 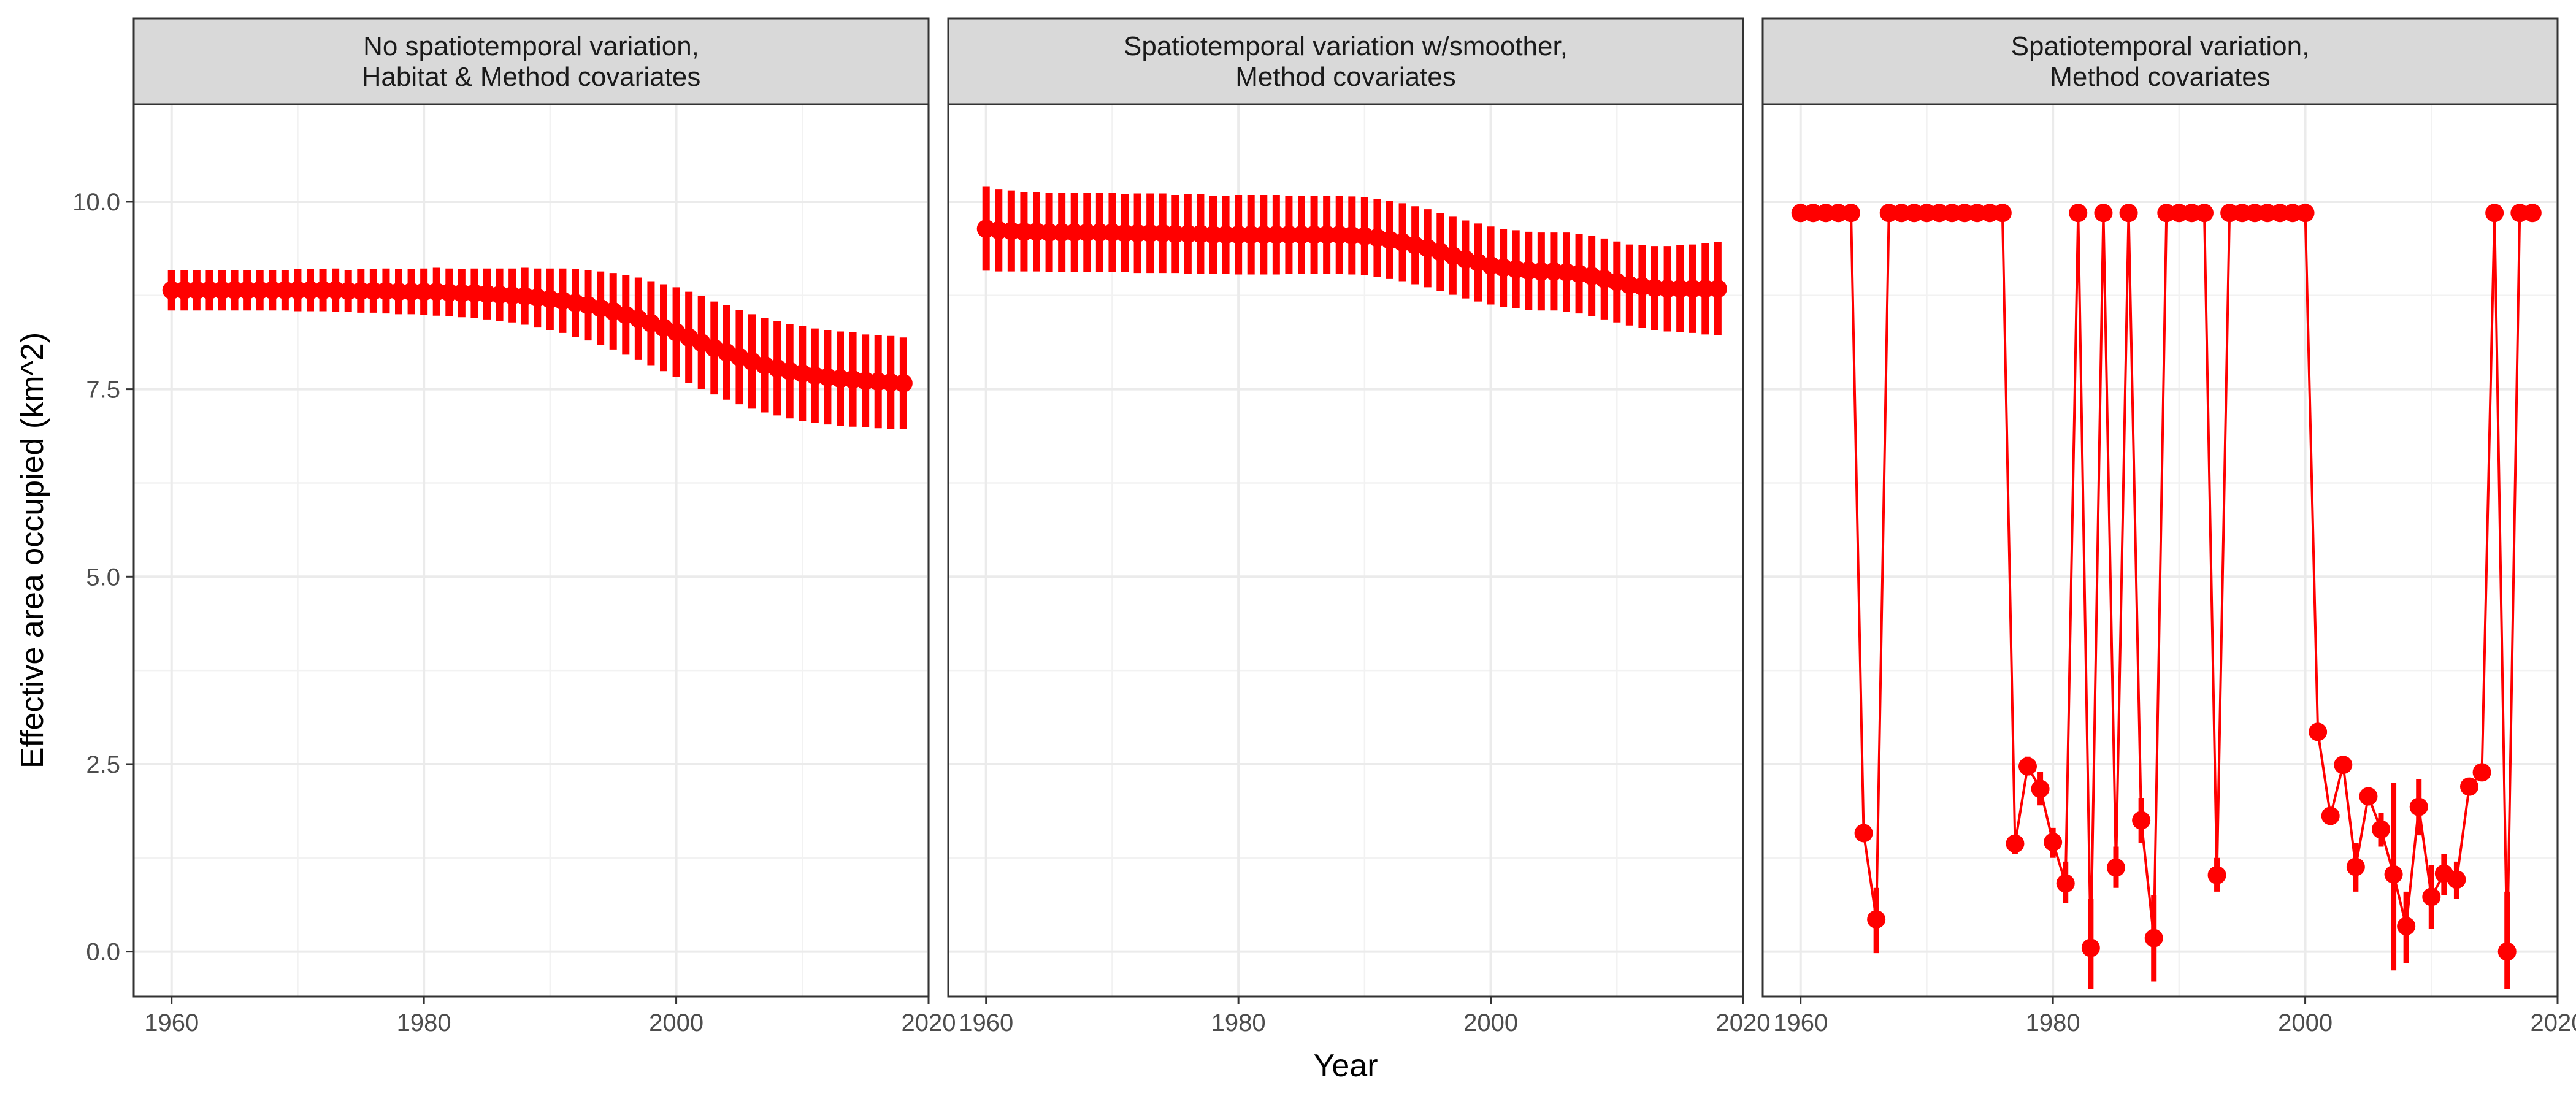 I want to click on facet-title-line: Spatiotemporal variation w/smoother,, so click(x=1346, y=46).